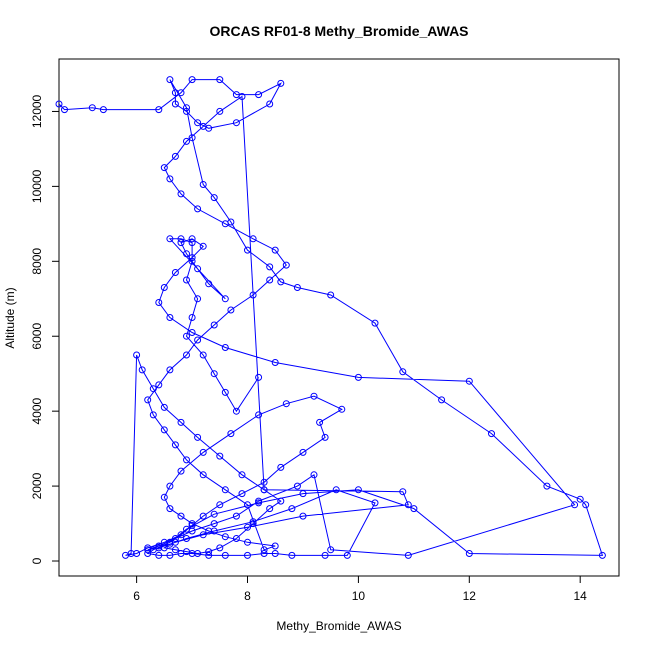 This screenshot has height=650, width=650. I want to click on x-tick-label: 6, so click(136, 596).